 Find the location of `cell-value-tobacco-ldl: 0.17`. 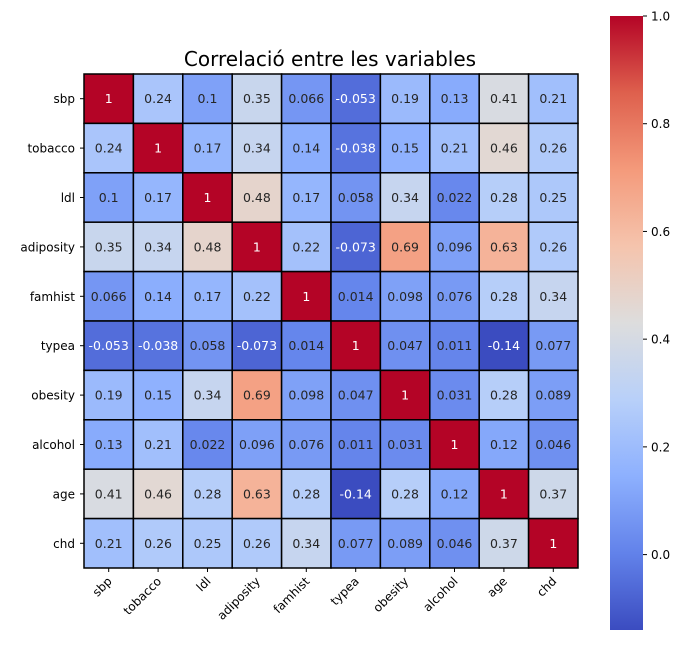

cell-value-tobacco-ldl: 0.17 is located at coordinates (208, 148).